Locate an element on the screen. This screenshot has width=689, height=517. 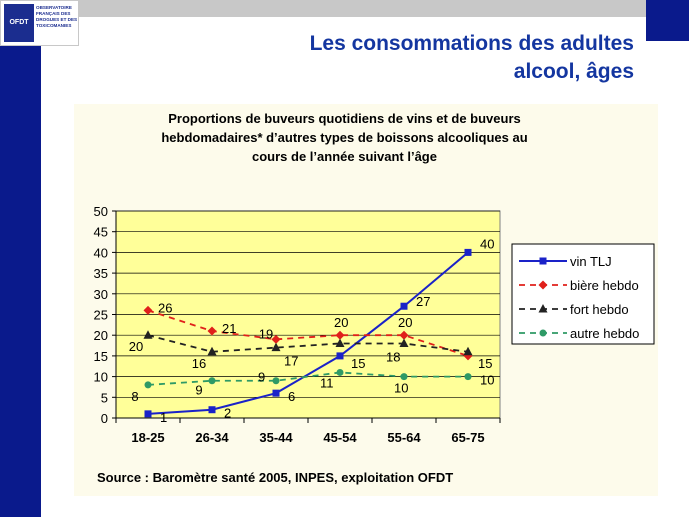
slide-title-line2: alcool, âges is located at coordinates (573, 71).